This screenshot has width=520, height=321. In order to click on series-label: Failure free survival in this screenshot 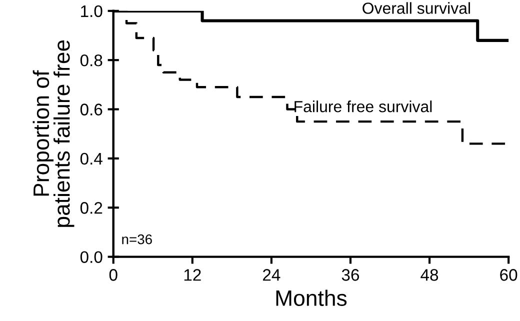, I will do `click(363, 106)`.